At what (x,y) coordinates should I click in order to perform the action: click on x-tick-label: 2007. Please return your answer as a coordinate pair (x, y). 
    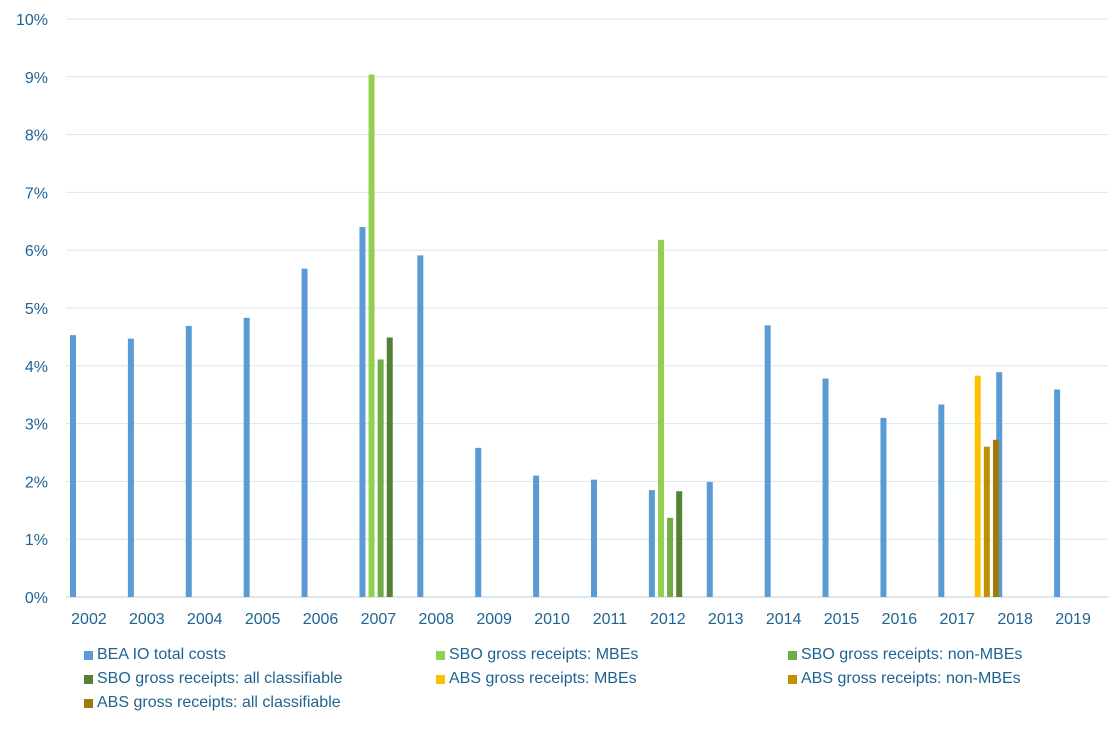
    Looking at the image, I should click on (379, 619).